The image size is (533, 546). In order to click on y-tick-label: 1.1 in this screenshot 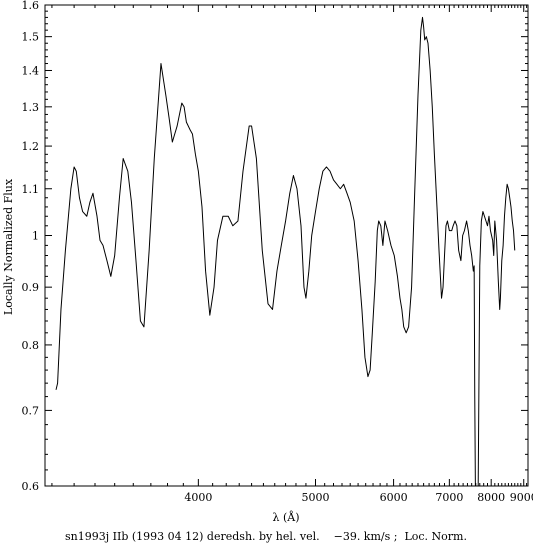, I will do `click(31, 189)`.